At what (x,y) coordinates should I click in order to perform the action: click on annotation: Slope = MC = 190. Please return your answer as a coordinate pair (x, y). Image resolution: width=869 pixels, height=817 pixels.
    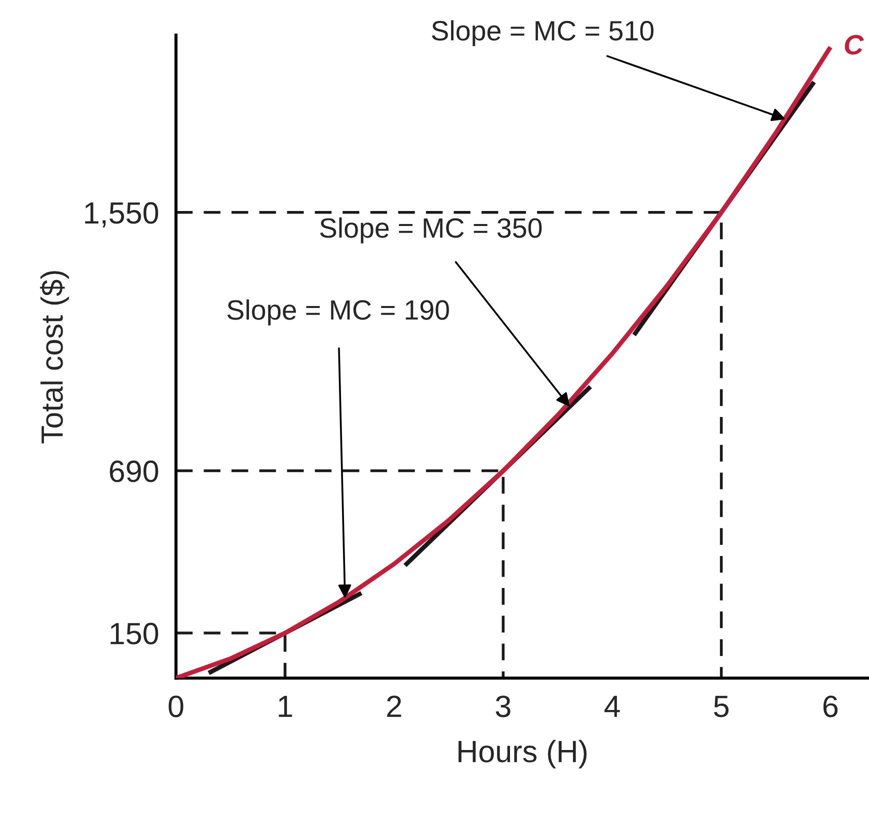
    Looking at the image, I should click on (338, 312).